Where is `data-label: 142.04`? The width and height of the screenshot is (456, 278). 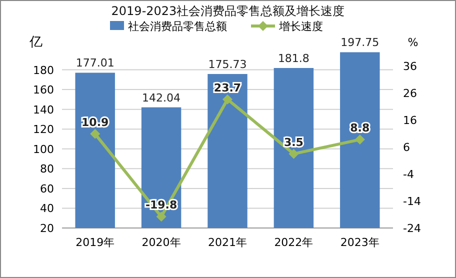 data-label: 142.04 is located at coordinates (161, 97).